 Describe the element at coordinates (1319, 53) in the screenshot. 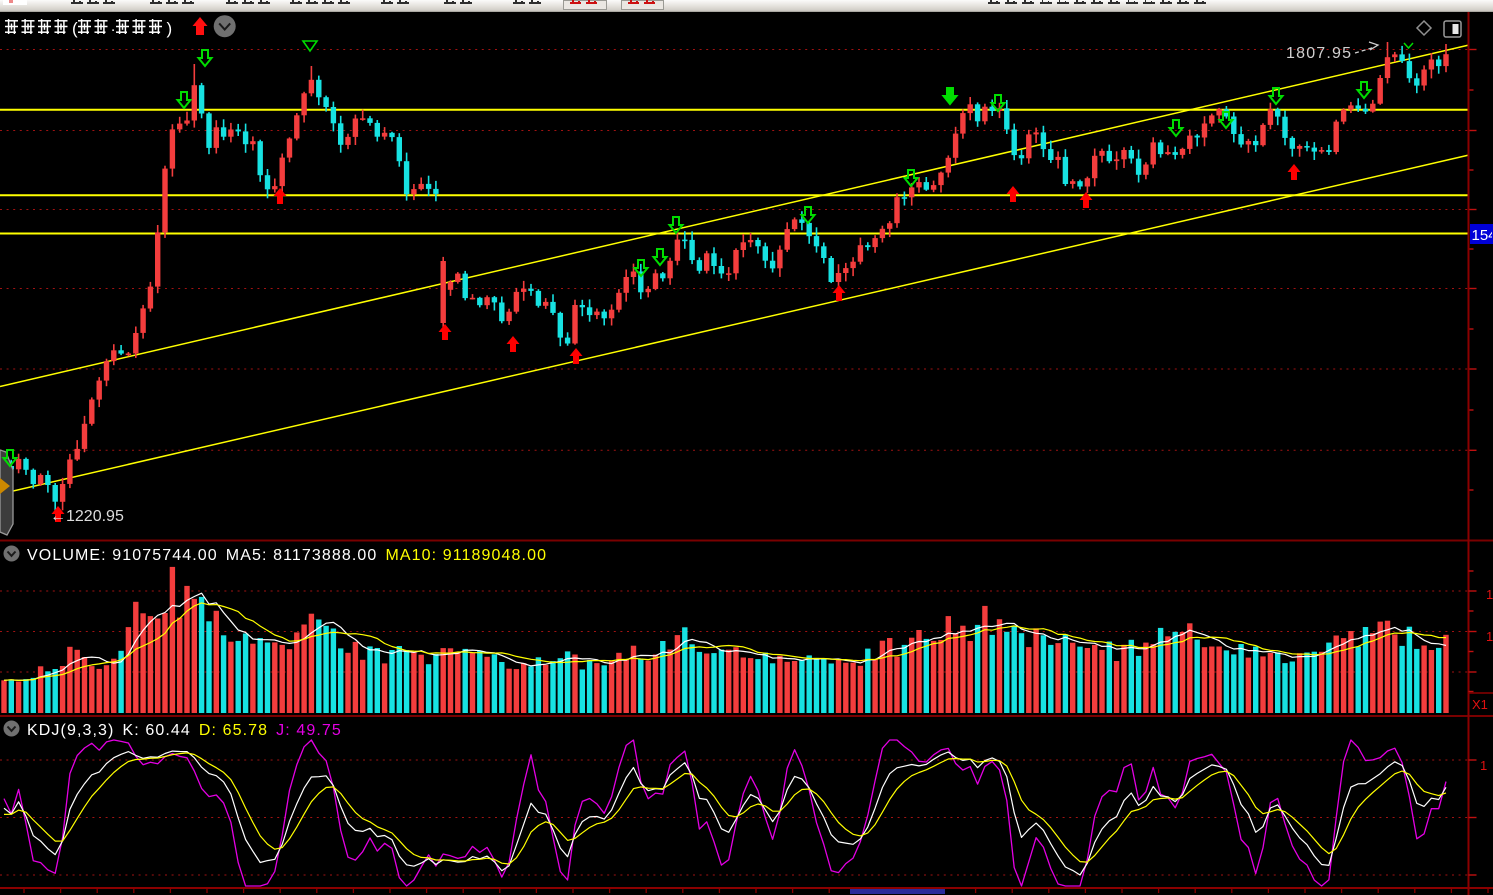

I see `svg-text: 1807.95` at that location.